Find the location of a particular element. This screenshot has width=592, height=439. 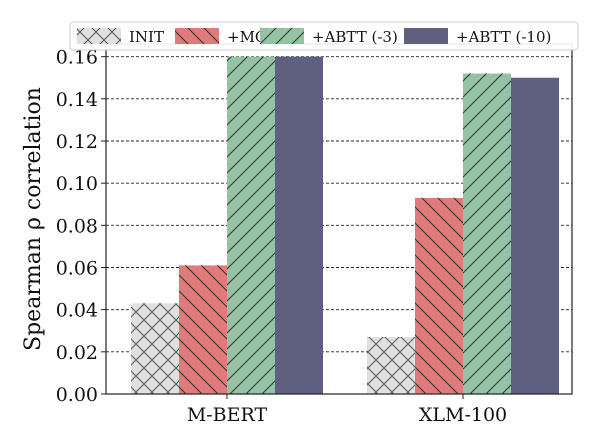

legend: INIT +MC +ABTT (-3) +ABTT (-10) is located at coordinates (324, 36).